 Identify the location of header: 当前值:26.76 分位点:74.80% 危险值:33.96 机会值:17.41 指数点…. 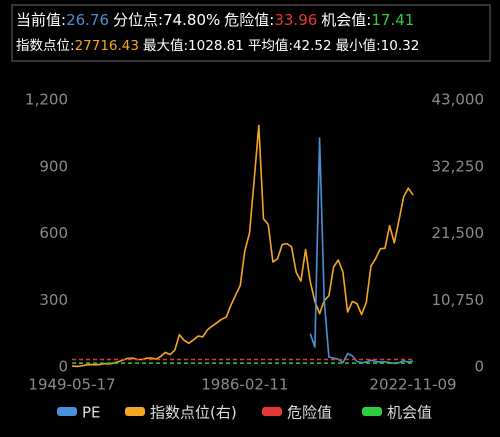
(217, 33).